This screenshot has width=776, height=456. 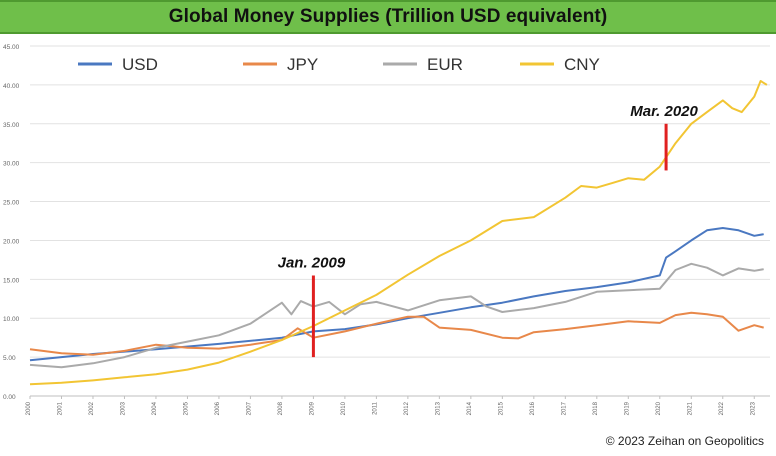 What do you see at coordinates (60, 408) in the screenshot?
I see `x-tick-label: 2001` at bounding box center [60, 408].